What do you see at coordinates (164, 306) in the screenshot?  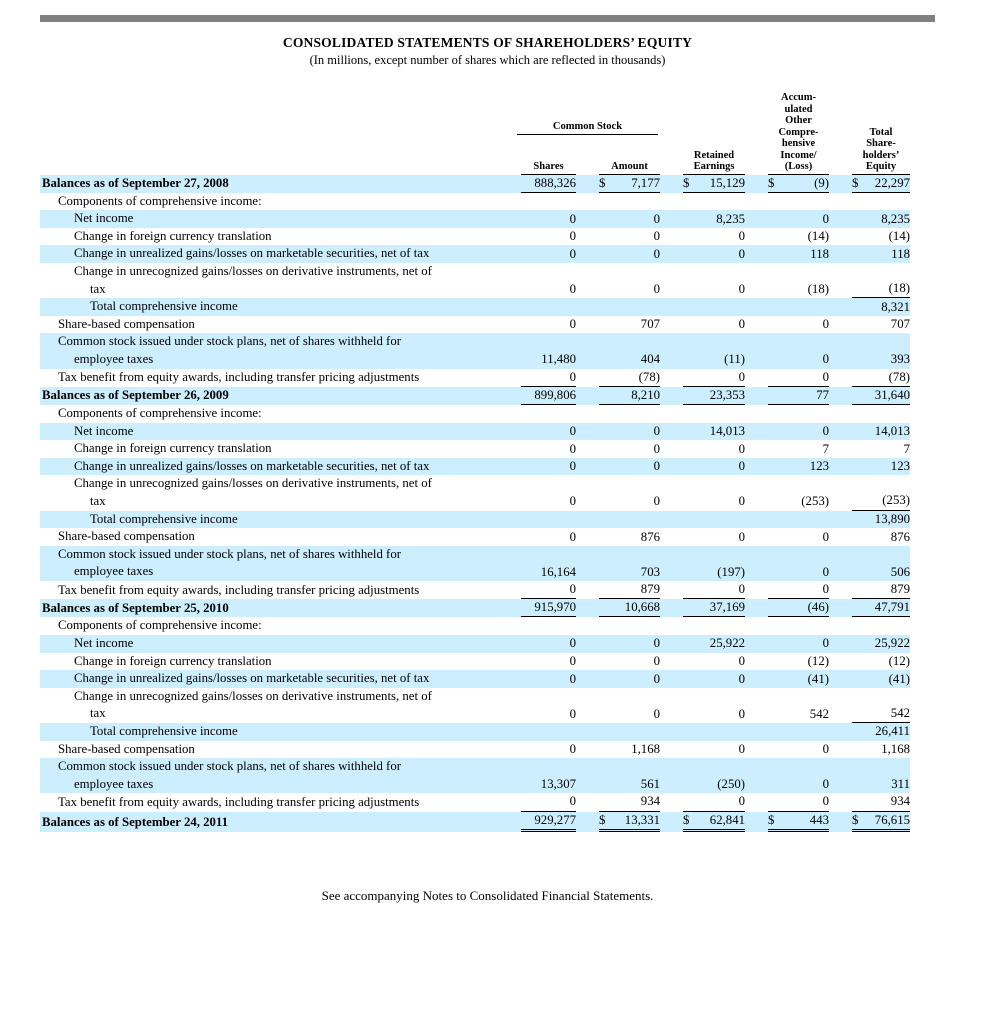 I see `row-label-line: Total comprehensive income` at bounding box center [164, 306].